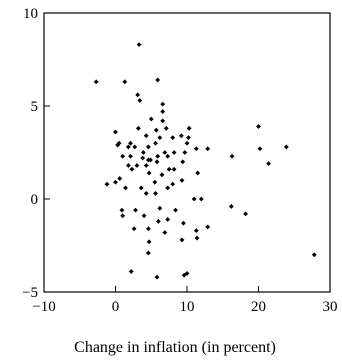 The width and height of the screenshot is (342, 360). Describe the element at coordinates (30, 293) in the screenshot. I see `y-tick-label: −5` at that location.